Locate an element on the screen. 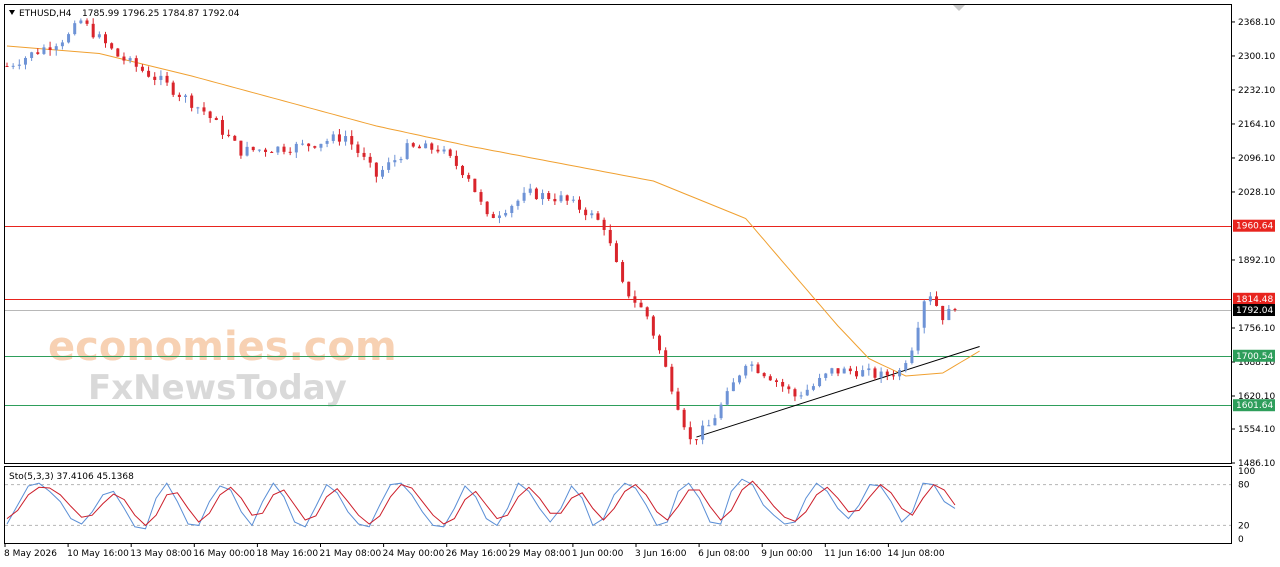 The image size is (1280, 567). ohlc-values: 1785.99 1796.25 1784.87 1792.04 is located at coordinates (161, 14).